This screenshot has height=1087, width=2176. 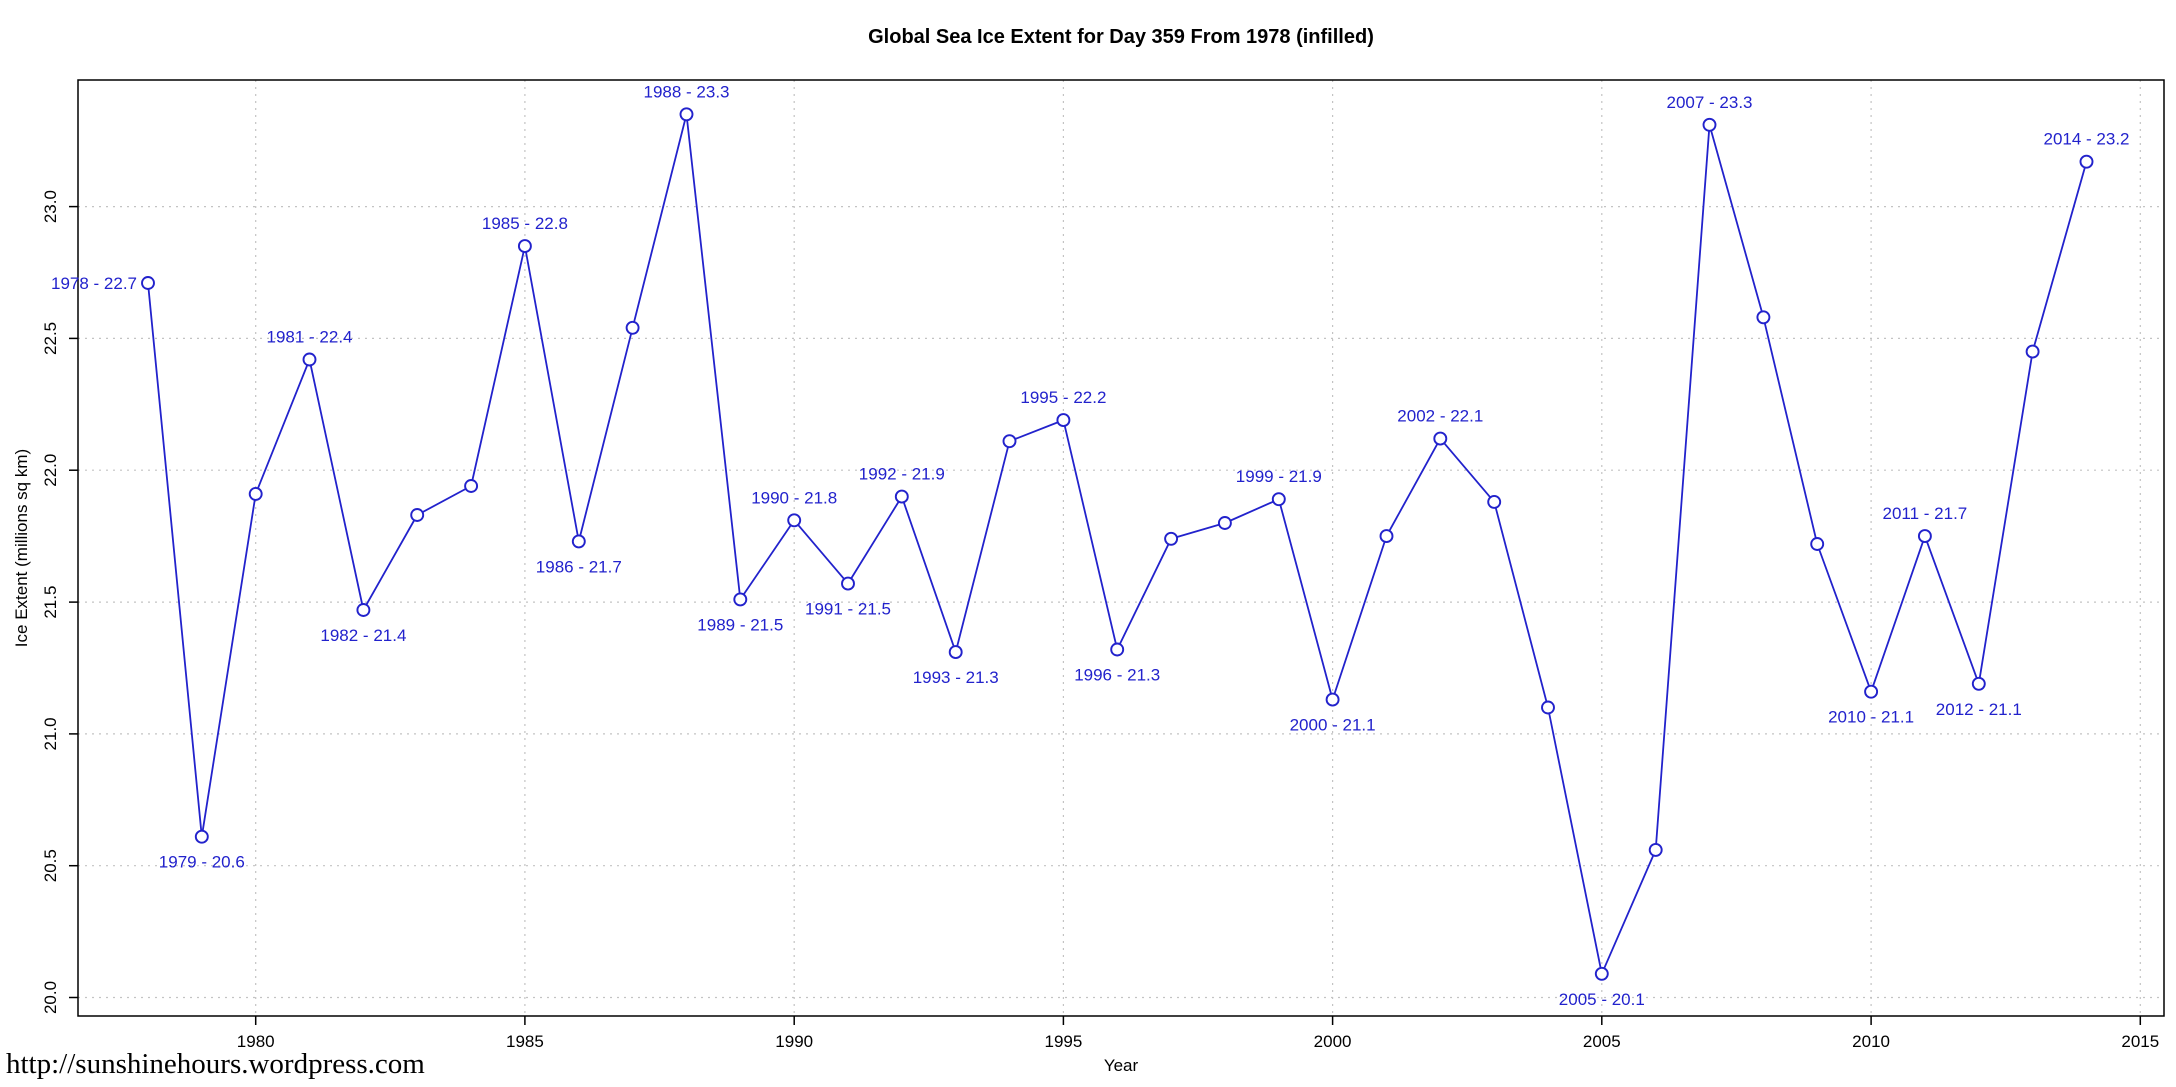 I want to click on y-tick-label: 22.5, so click(x=50, y=338).